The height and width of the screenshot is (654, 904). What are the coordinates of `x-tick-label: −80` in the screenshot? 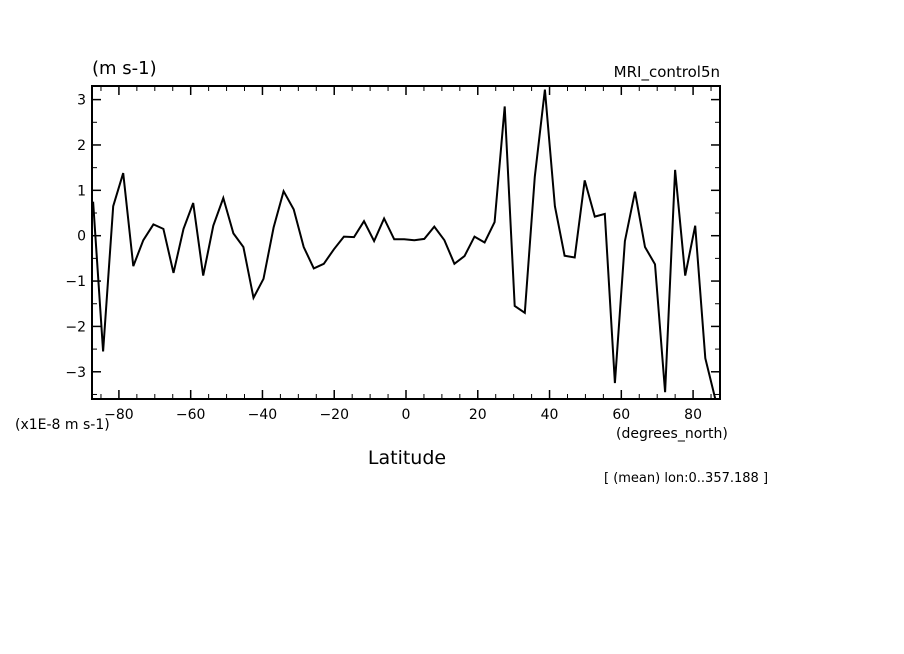 It's located at (119, 415).